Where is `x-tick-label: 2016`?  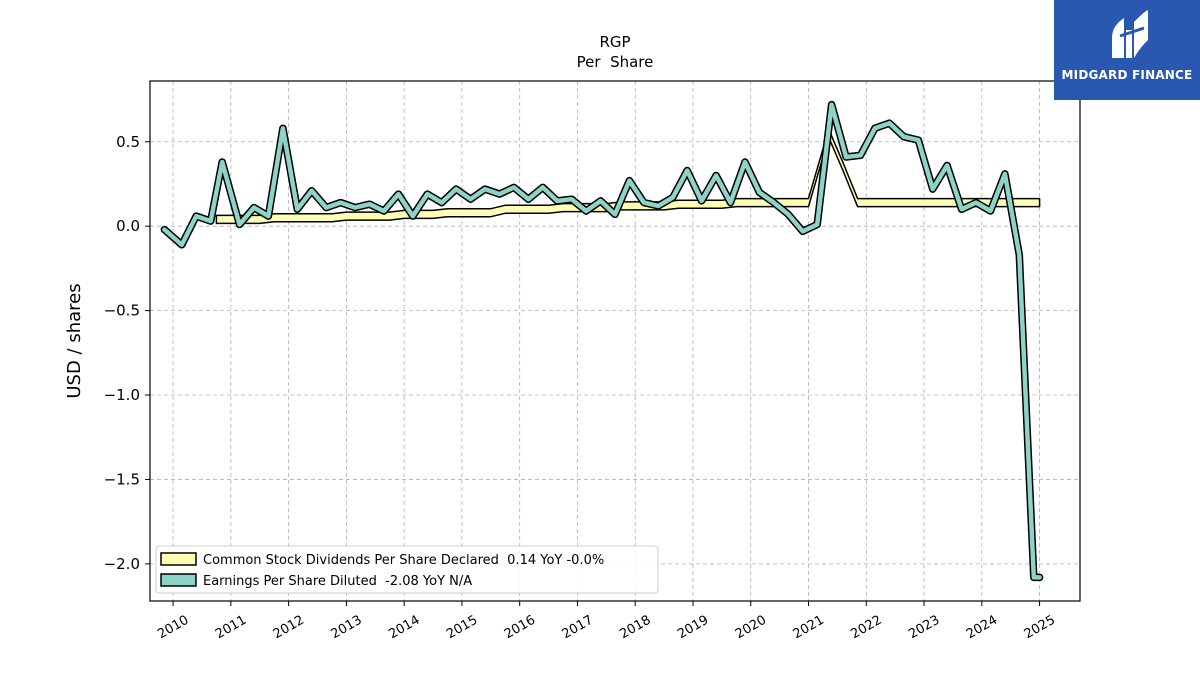 x-tick-label: 2016 is located at coordinates (520, 628).